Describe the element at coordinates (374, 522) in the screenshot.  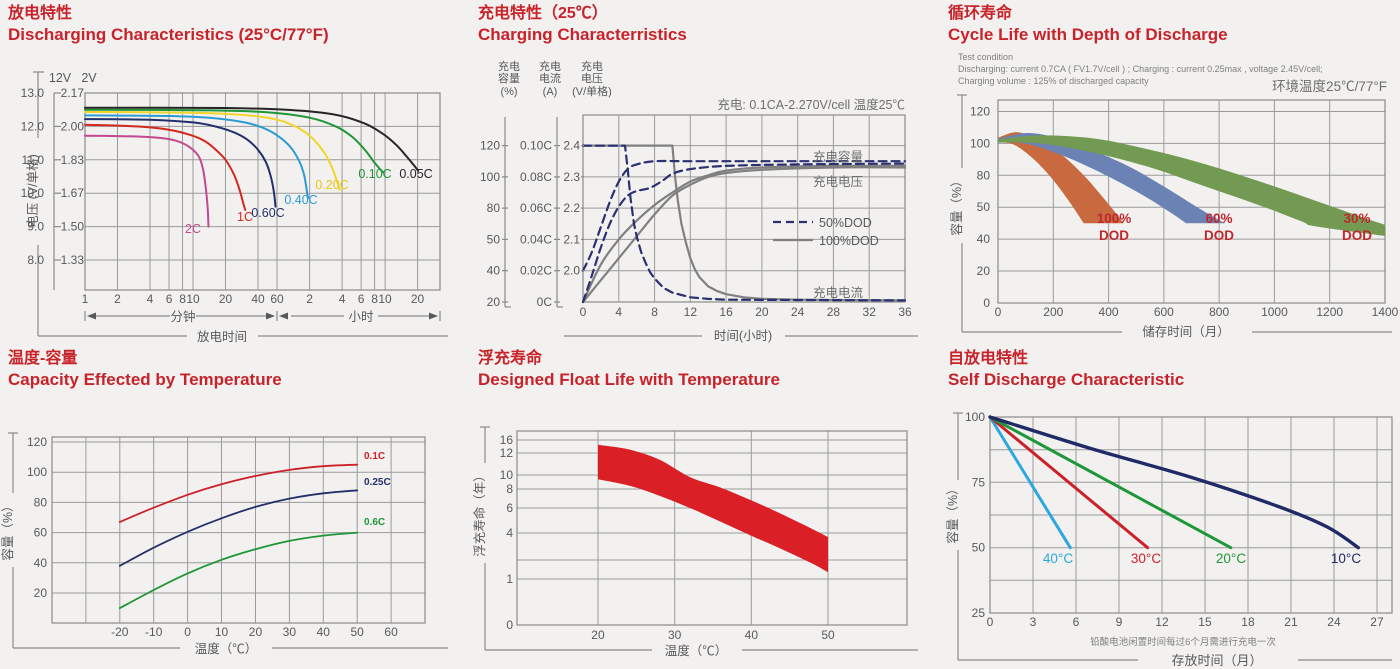
I see `label: 0.6C` at that location.